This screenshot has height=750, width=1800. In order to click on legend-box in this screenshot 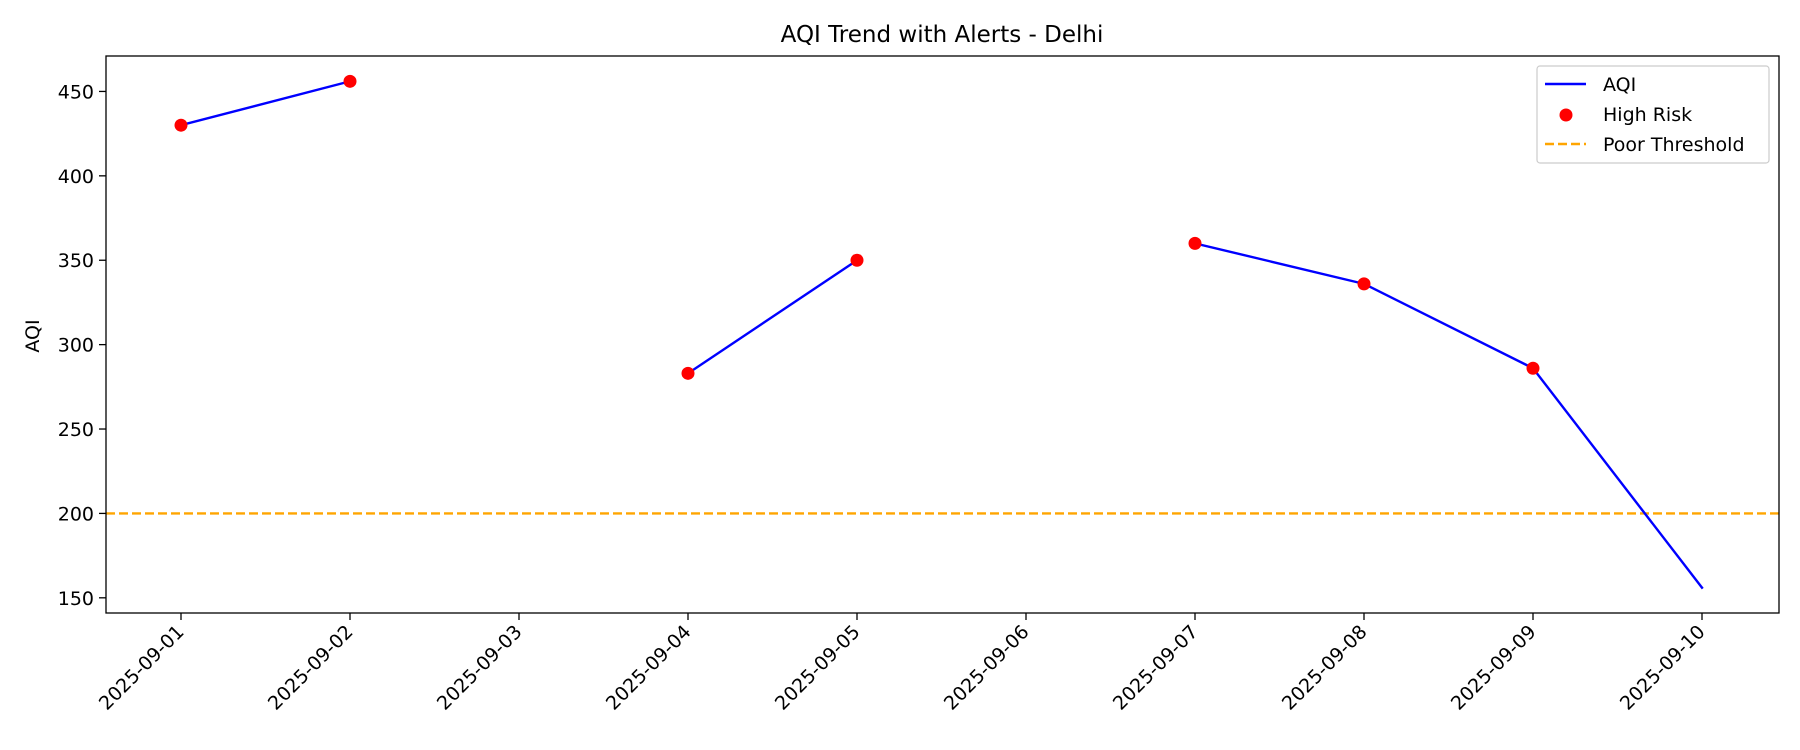, I will do `click(1653, 114)`.